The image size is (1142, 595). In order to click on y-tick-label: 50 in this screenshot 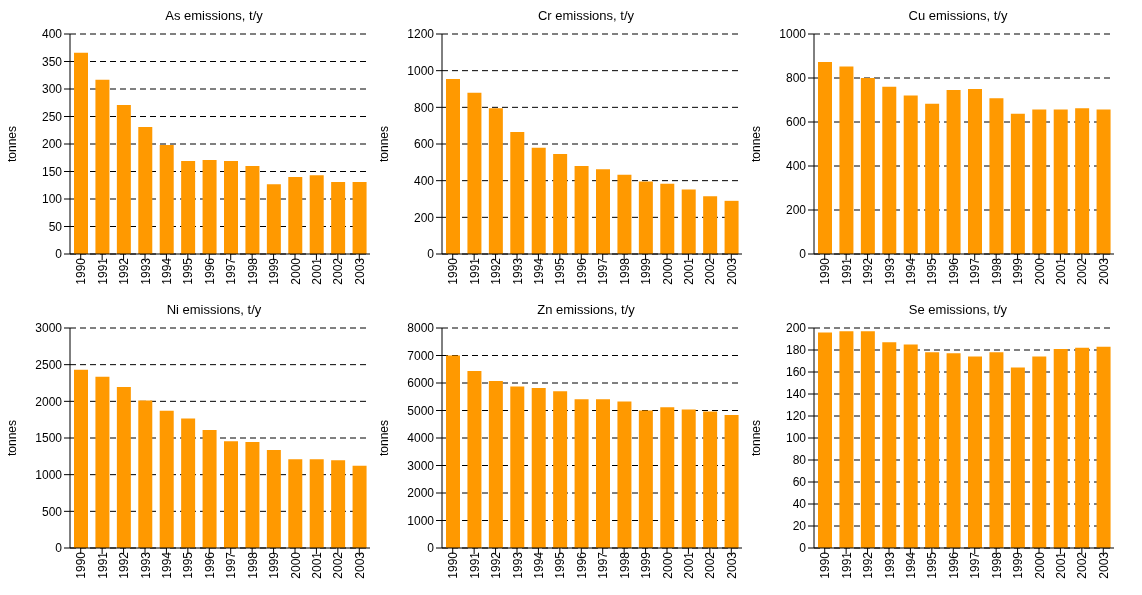, I will do `click(55, 226)`.